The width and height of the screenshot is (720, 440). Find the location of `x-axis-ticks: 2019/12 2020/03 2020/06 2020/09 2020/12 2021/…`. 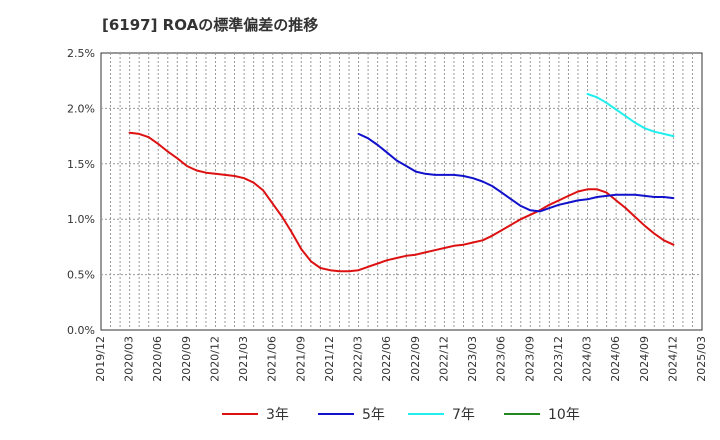

x-axis-ticks: 2019/12 2020/03 2020/06 2020/09 2020/12 2021/… is located at coordinates (401, 359).